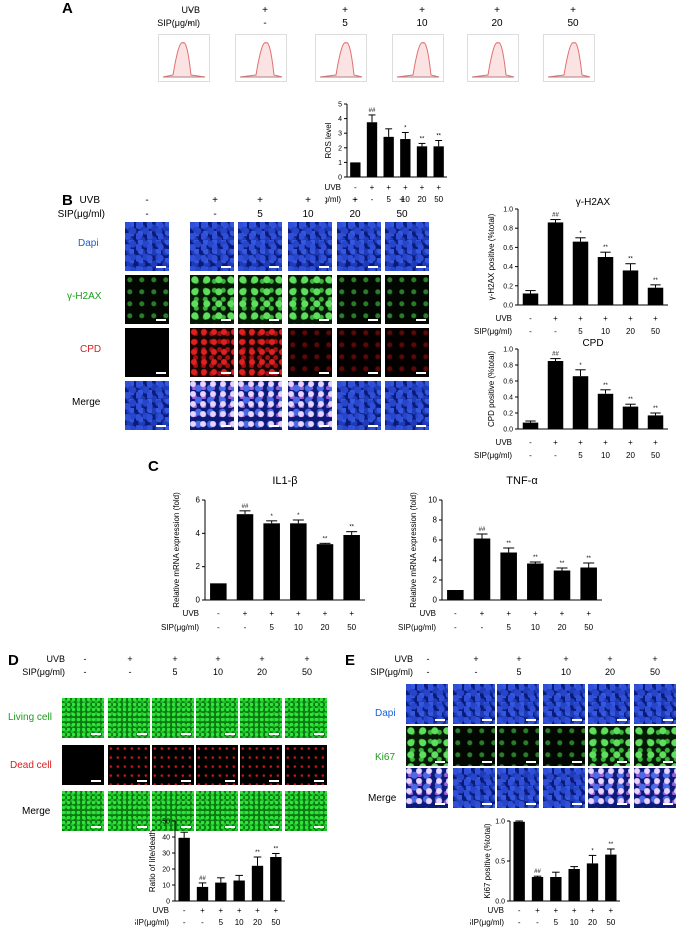  What do you see at coordinates (355, 200) in the screenshot?
I see `b-uvb-cond-4: +` at bounding box center [355, 200].